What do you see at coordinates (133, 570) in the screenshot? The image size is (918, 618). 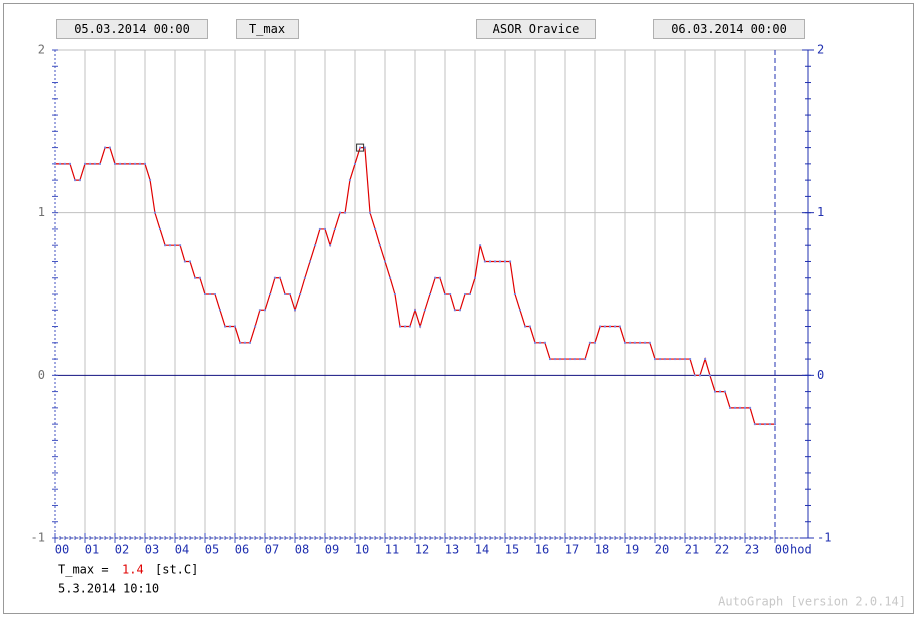 I see `cursor-value: 1.4` at bounding box center [133, 570].